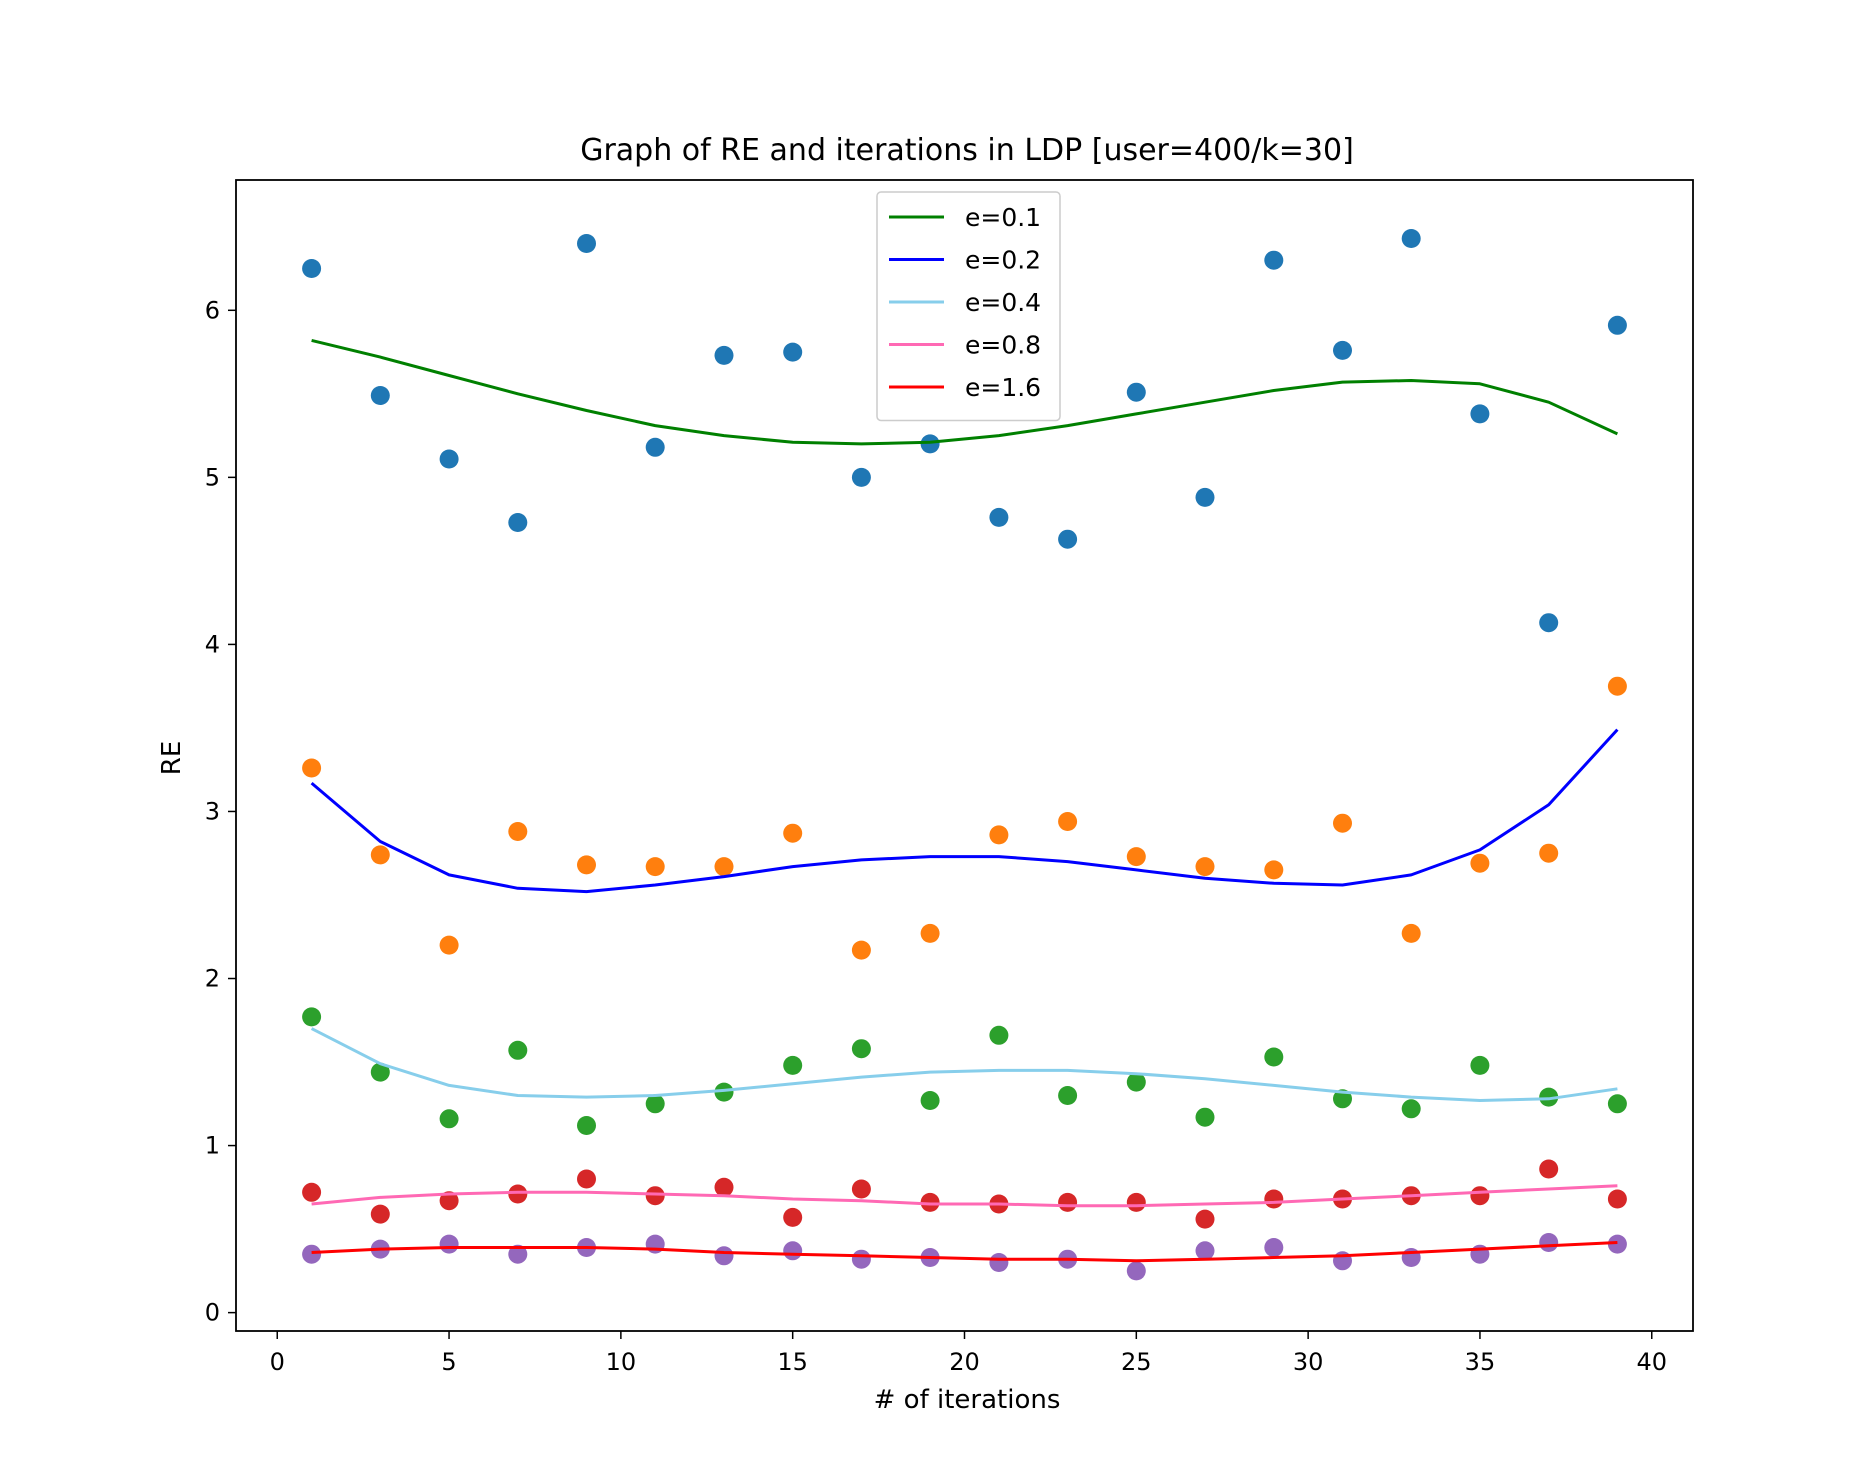 The image size is (1862, 1480). I want to click on legend-label: e=0.8, so click(1003, 345).